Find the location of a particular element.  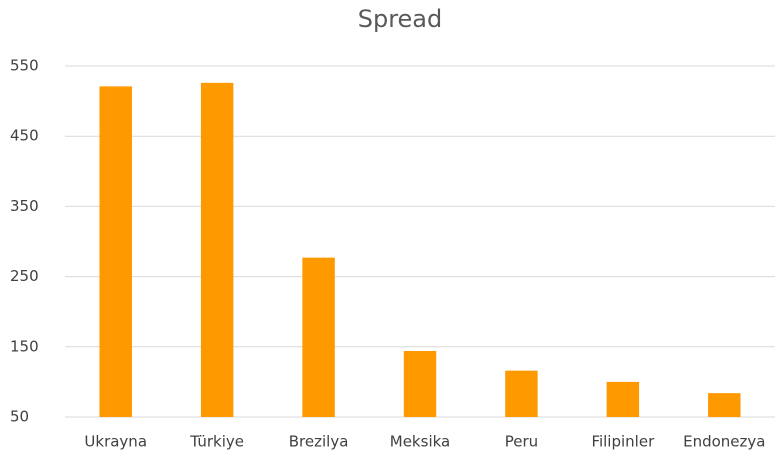

y-tick-label: 150 is located at coordinates (24, 346).